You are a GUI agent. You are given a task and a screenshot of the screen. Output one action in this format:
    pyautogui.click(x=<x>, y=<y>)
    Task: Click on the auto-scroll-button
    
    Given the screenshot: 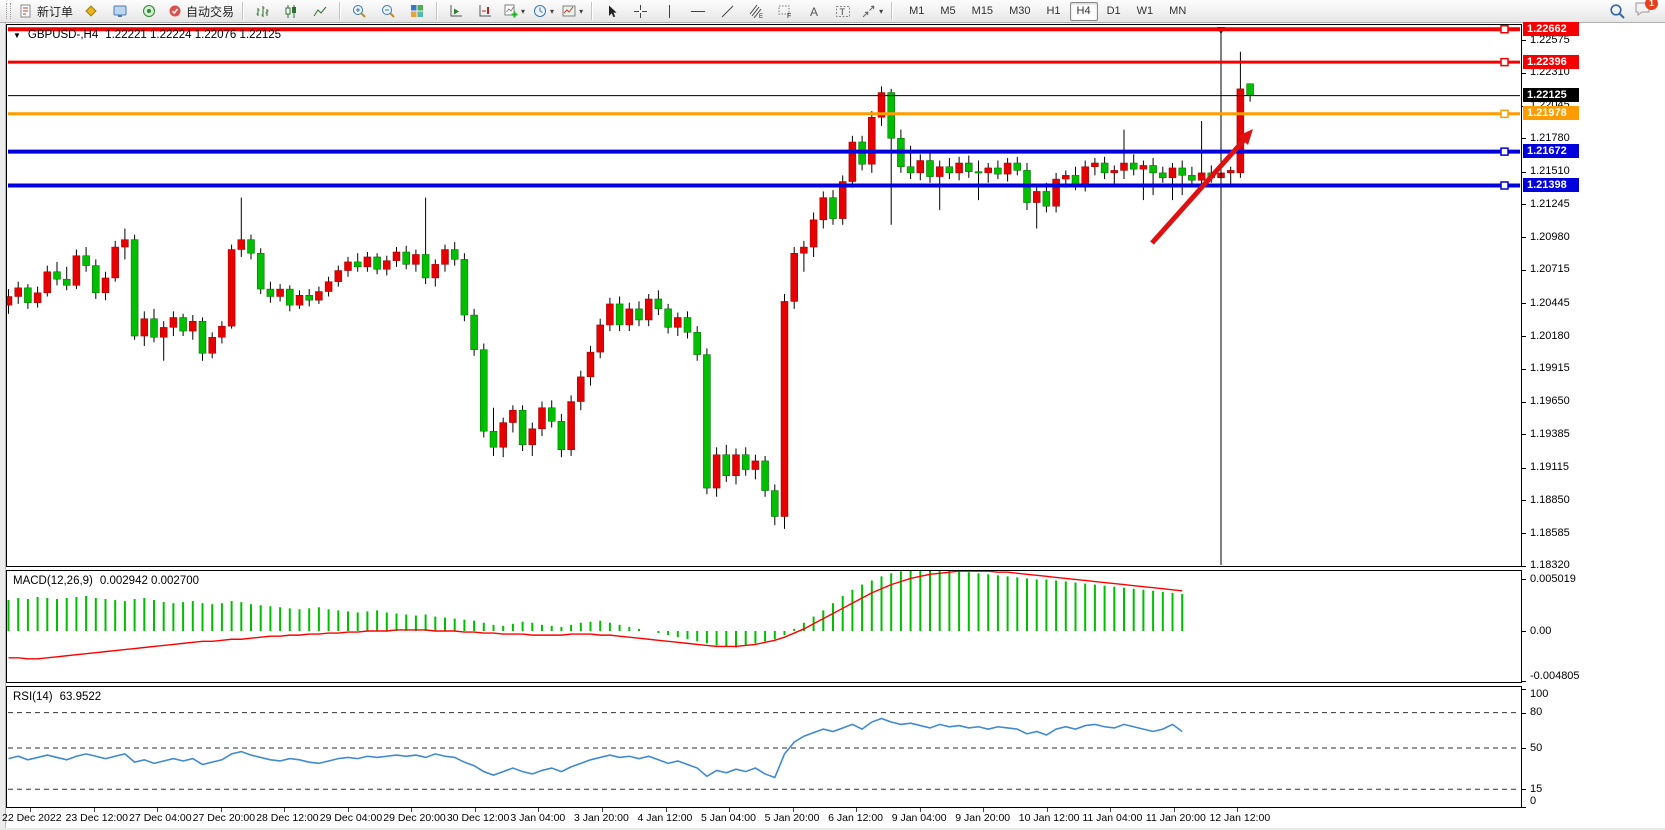 What is the action you would take?
    pyautogui.click(x=456, y=11)
    